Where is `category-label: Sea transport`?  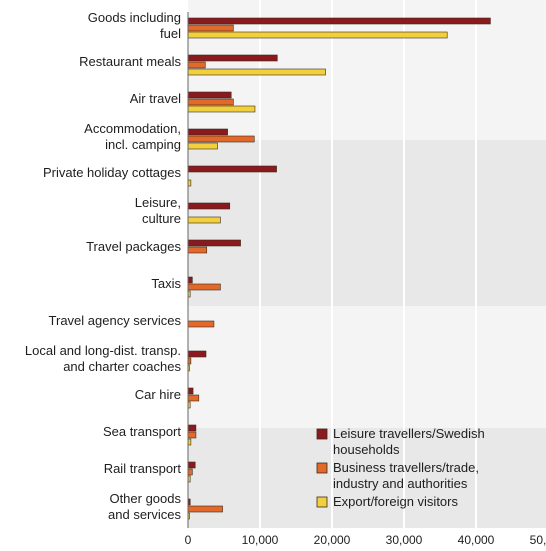 category-label: Sea transport is located at coordinates (142, 431).